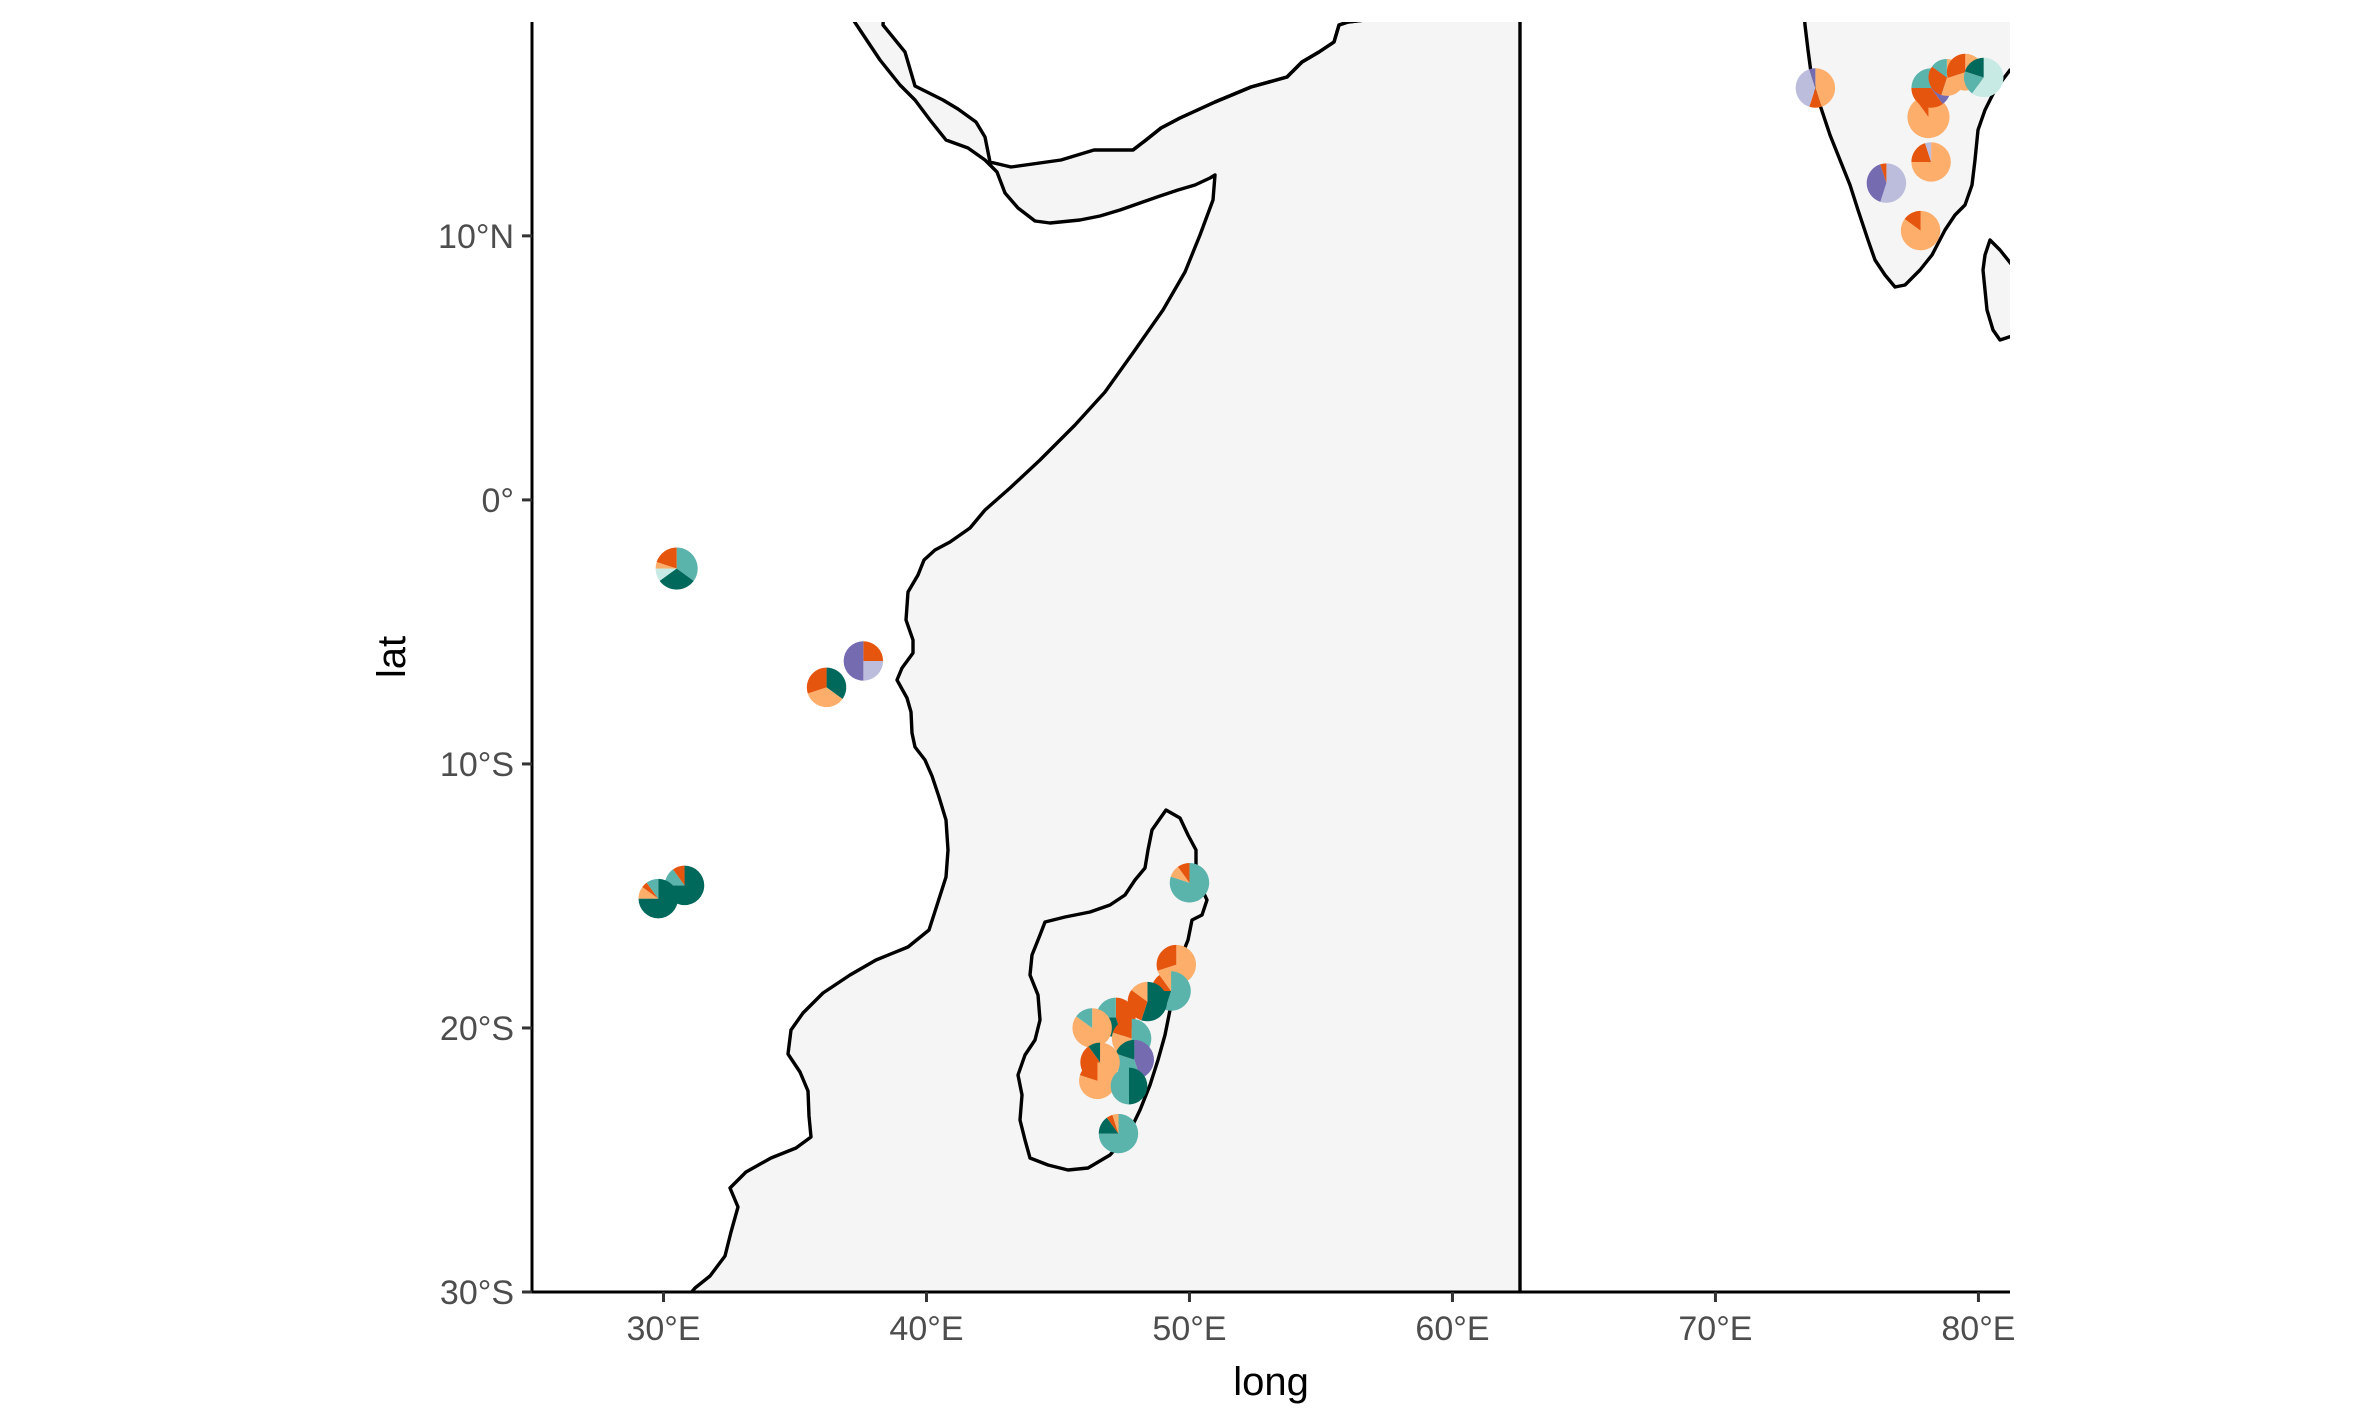 The width and height of the screenshot is (2362, 1417). I want to click on x-axis: 30°E 40°E 50°E 60°E 70°E 80°E, so click(1273, 1319).